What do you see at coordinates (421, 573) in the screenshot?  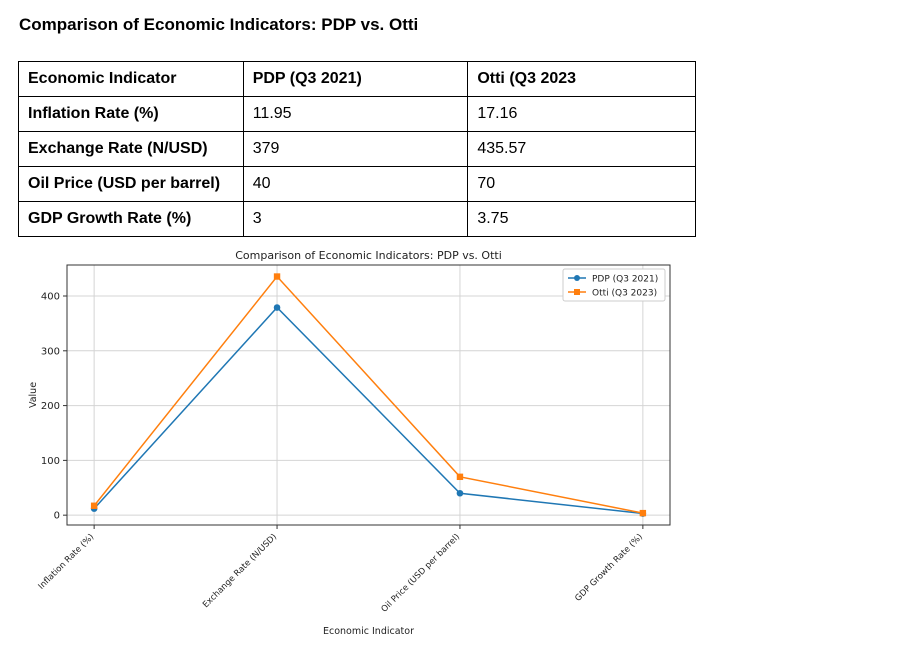 I see `x-tick-label: Oil Price (USD per barrel)` at bounding box center [421, 573].